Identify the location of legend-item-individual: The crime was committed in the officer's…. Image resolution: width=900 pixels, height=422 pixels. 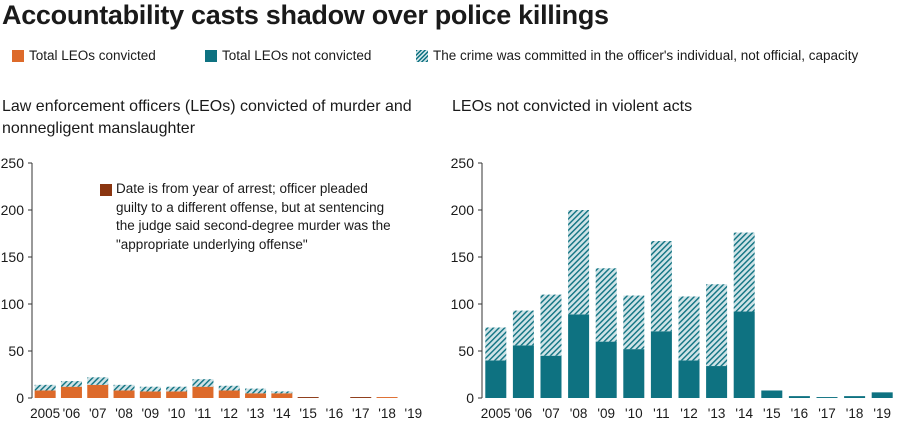
(637, 55).